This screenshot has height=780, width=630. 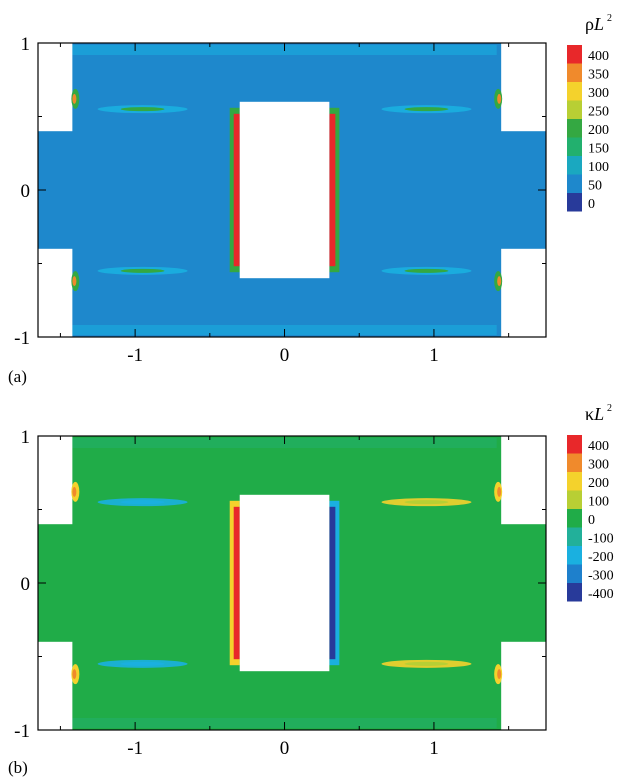 I want to click on colorbar-title: ρL, so click(x=594, y=24).